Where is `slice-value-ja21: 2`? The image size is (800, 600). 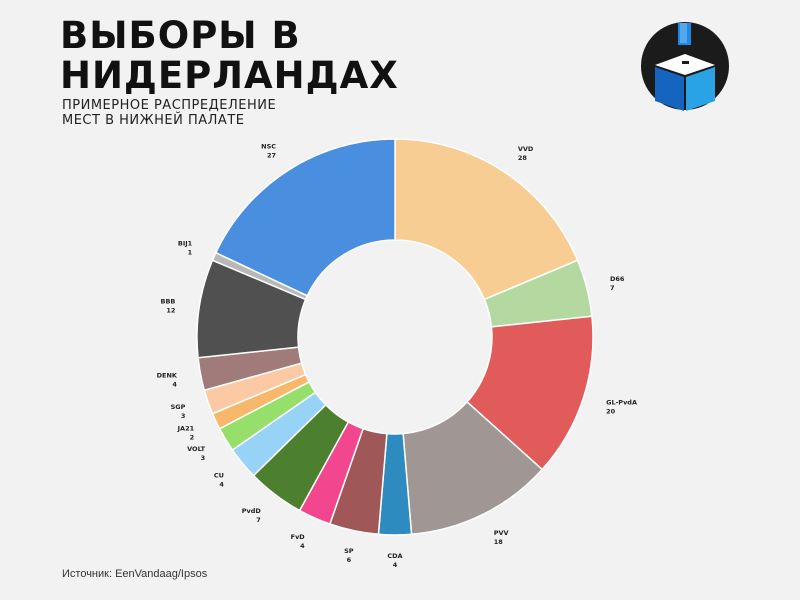
slice-value-ja21: 2 is located at coordinates (192, 438).